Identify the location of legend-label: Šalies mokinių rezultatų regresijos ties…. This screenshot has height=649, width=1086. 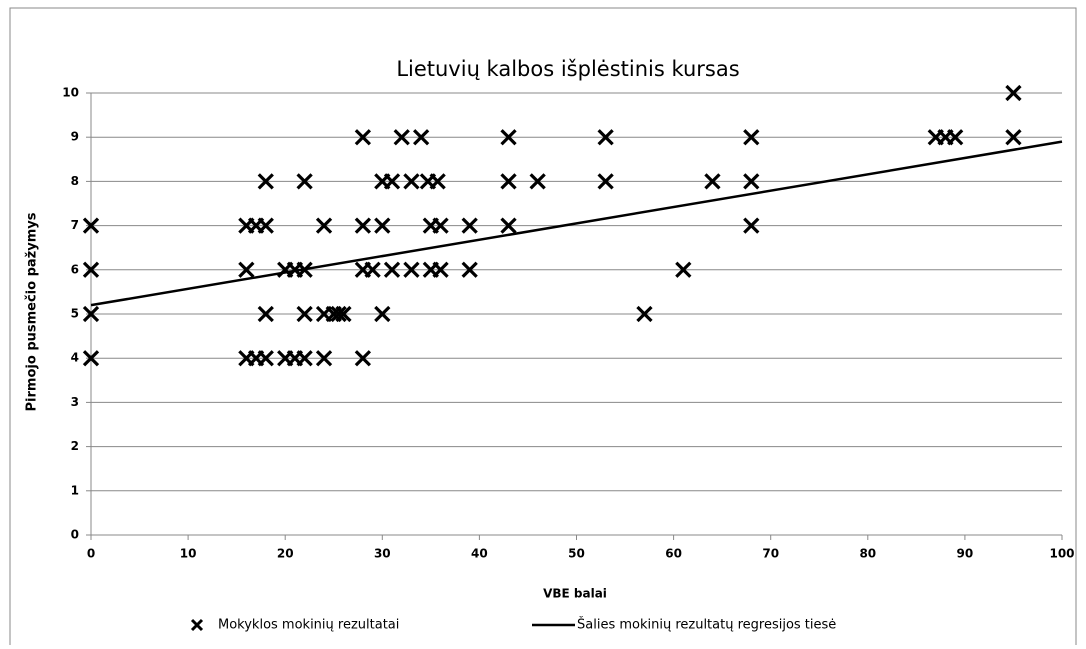
(706, 625).